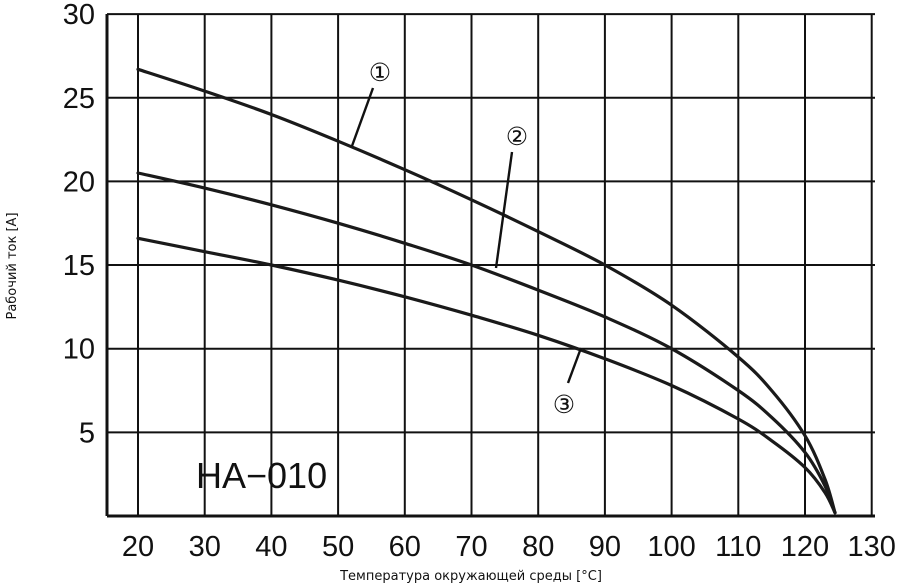 The image size is (907, 585). What do you see at coordinates (380, 73) in the screenshot?
I see `curve-marker-1: ①` at bounding box center [380, 73].